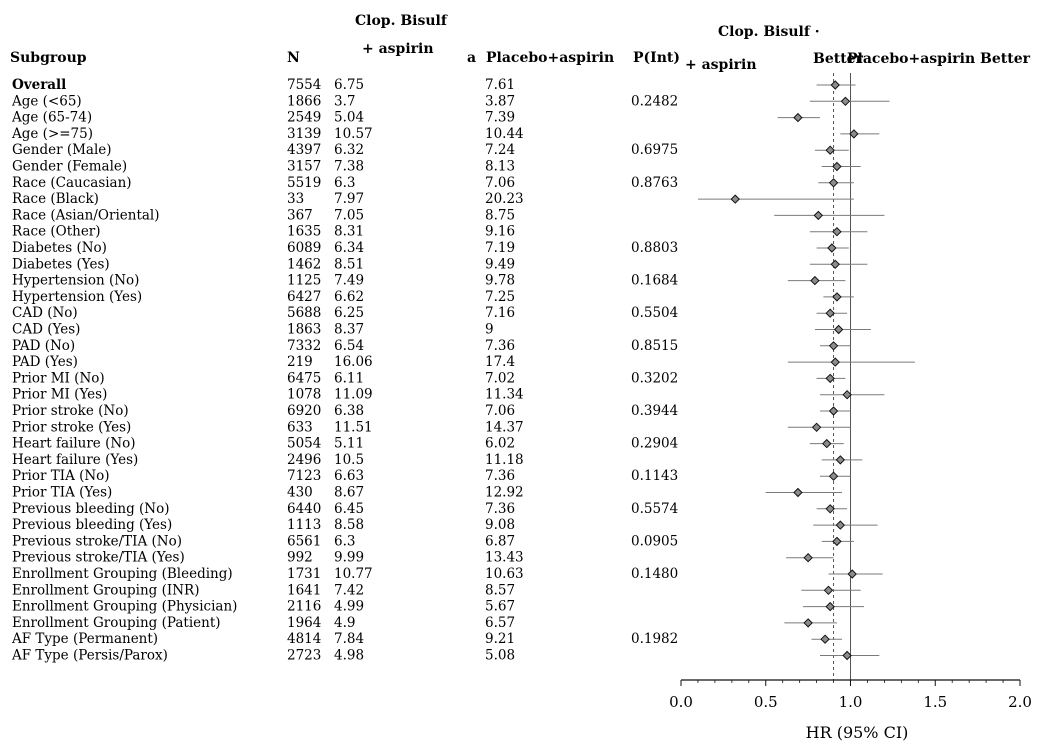 This screenshot has height=748, width=1038. What do you see at coordinates (353, 395) in the screenshot?
I see `clop-rate: 11.09` at bounding box center [353, 395].